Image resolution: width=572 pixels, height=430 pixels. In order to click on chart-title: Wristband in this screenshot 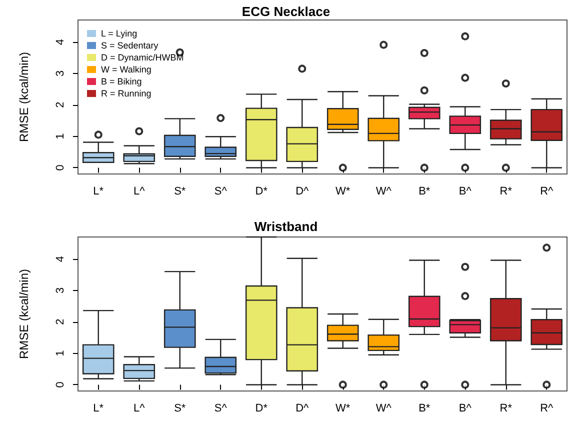, I will do `click(286, 226)`.